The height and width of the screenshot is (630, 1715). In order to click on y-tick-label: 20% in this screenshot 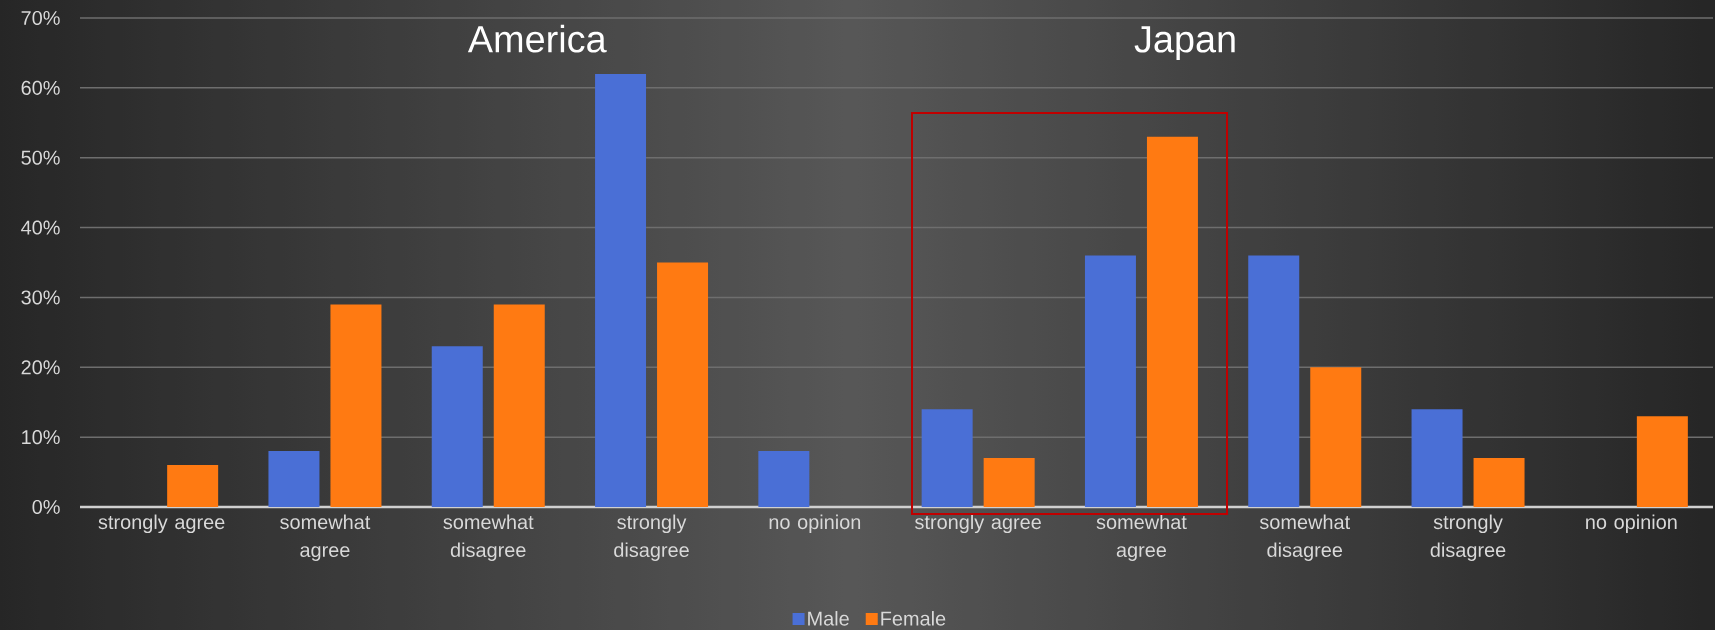, I will do `click(40, 367)`.